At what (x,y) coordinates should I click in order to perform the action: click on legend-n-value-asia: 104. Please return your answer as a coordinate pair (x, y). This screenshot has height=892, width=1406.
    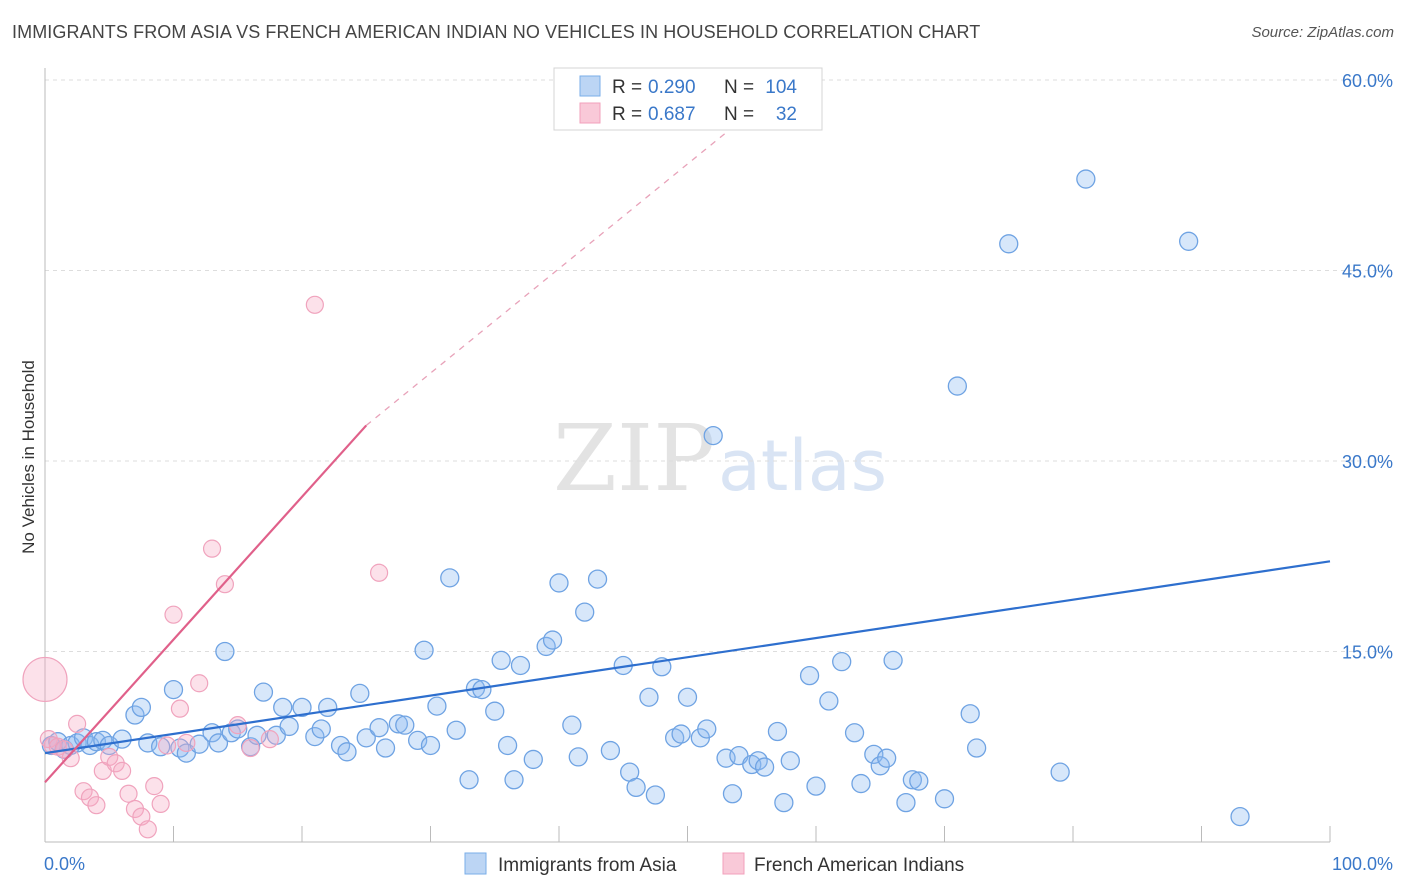
    Looking at the image, I should click on (781, 87).